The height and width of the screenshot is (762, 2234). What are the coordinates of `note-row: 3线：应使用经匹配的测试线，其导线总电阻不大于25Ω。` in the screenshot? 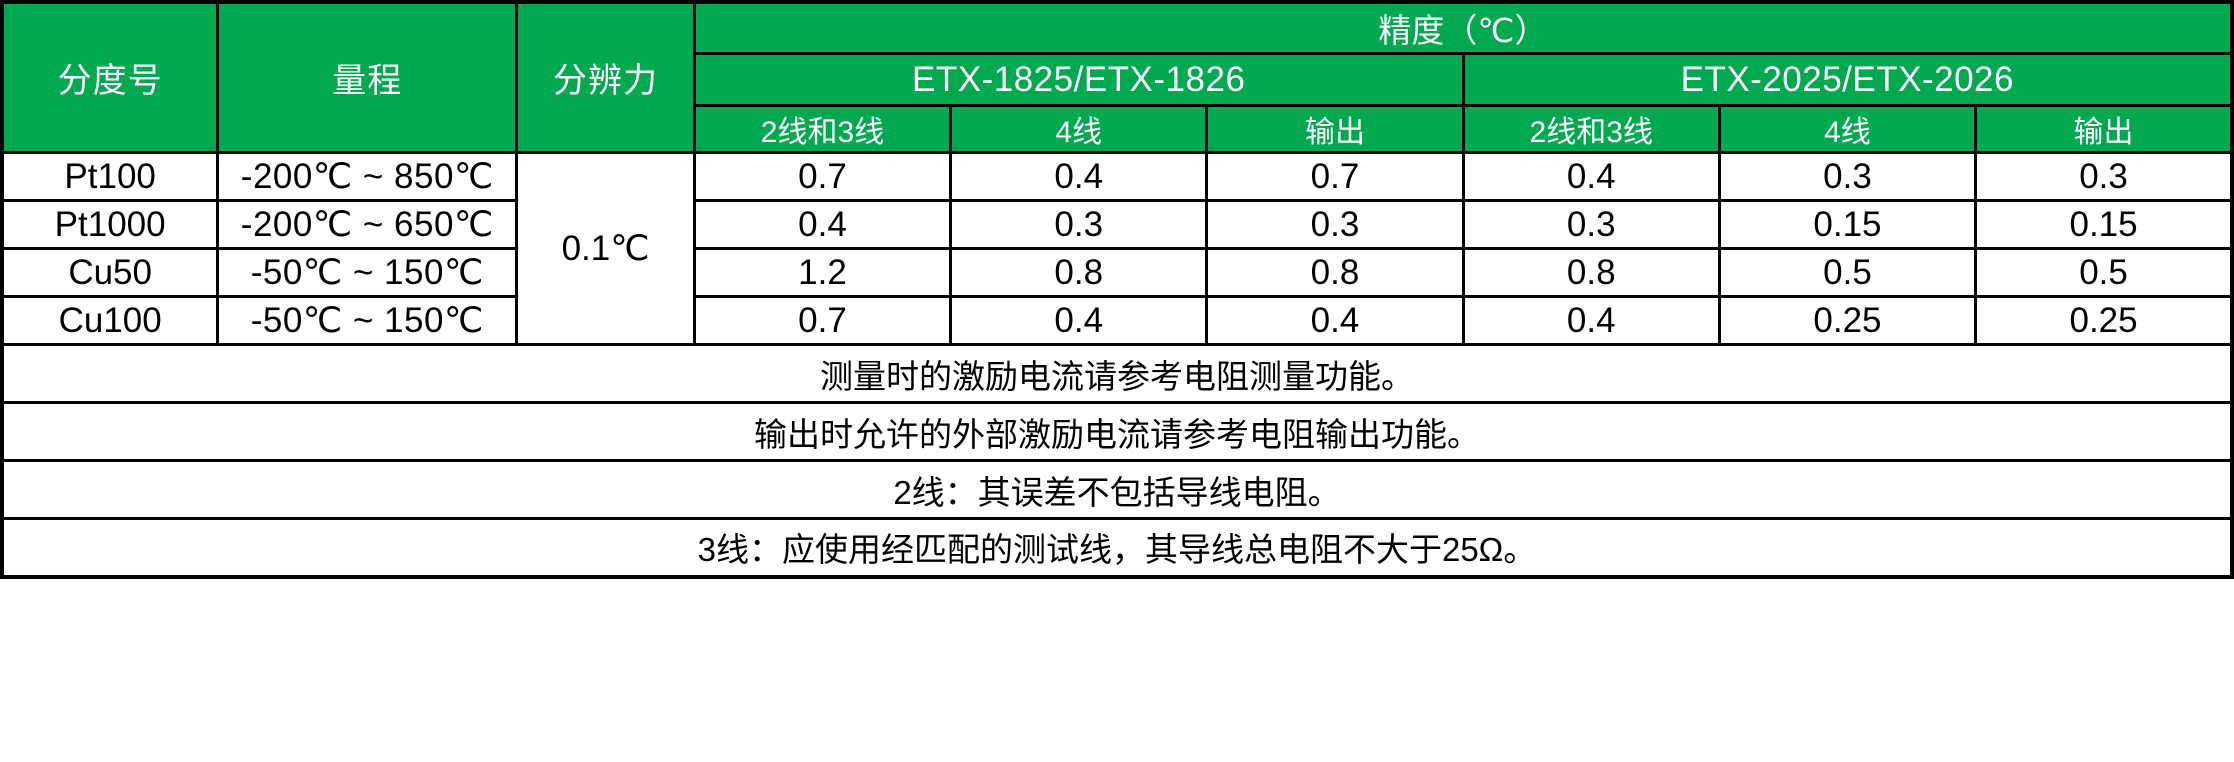 It's located at (1117, 547).